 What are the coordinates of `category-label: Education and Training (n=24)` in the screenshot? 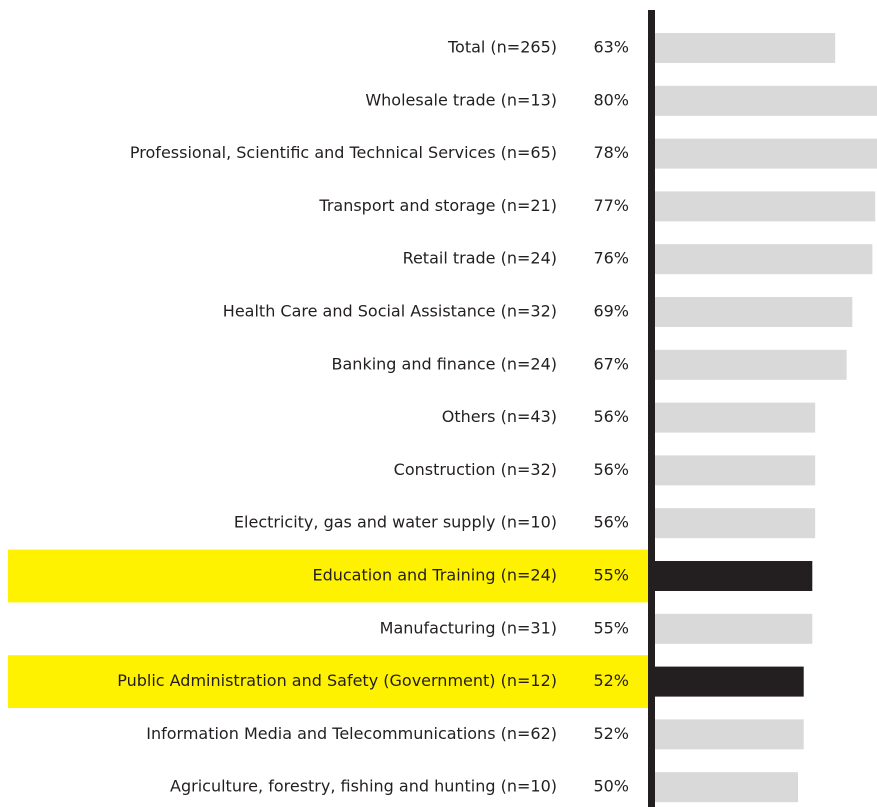 It's located at (434, 575).